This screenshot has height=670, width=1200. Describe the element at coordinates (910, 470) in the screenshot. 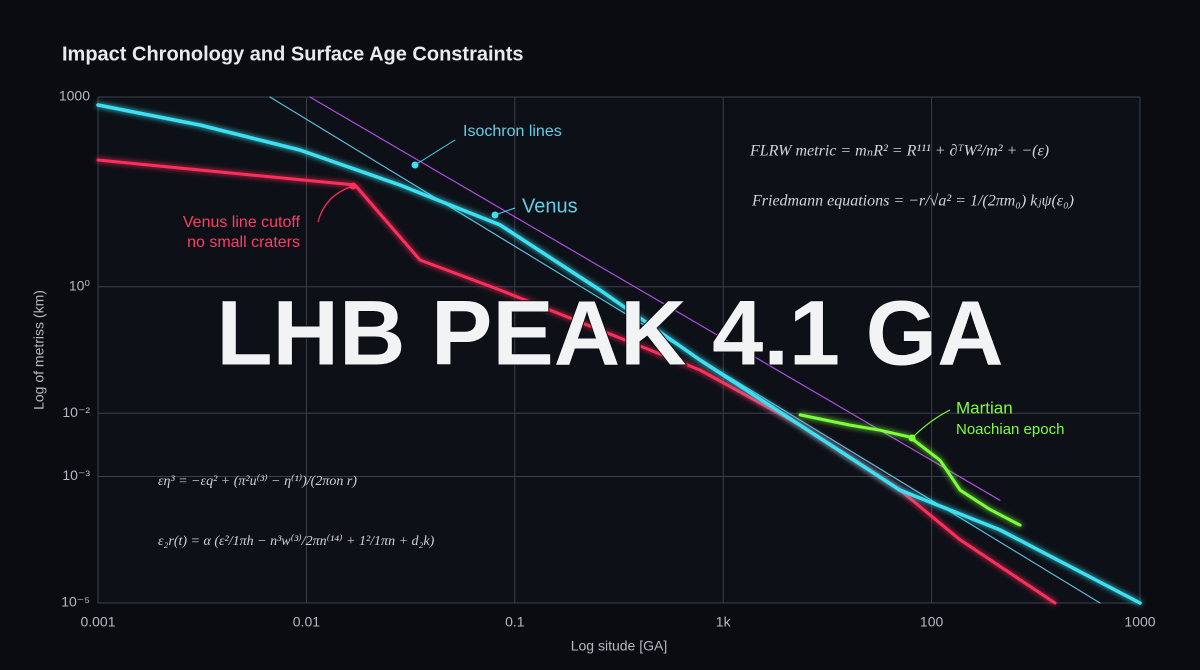

I see `series-line` at that location.